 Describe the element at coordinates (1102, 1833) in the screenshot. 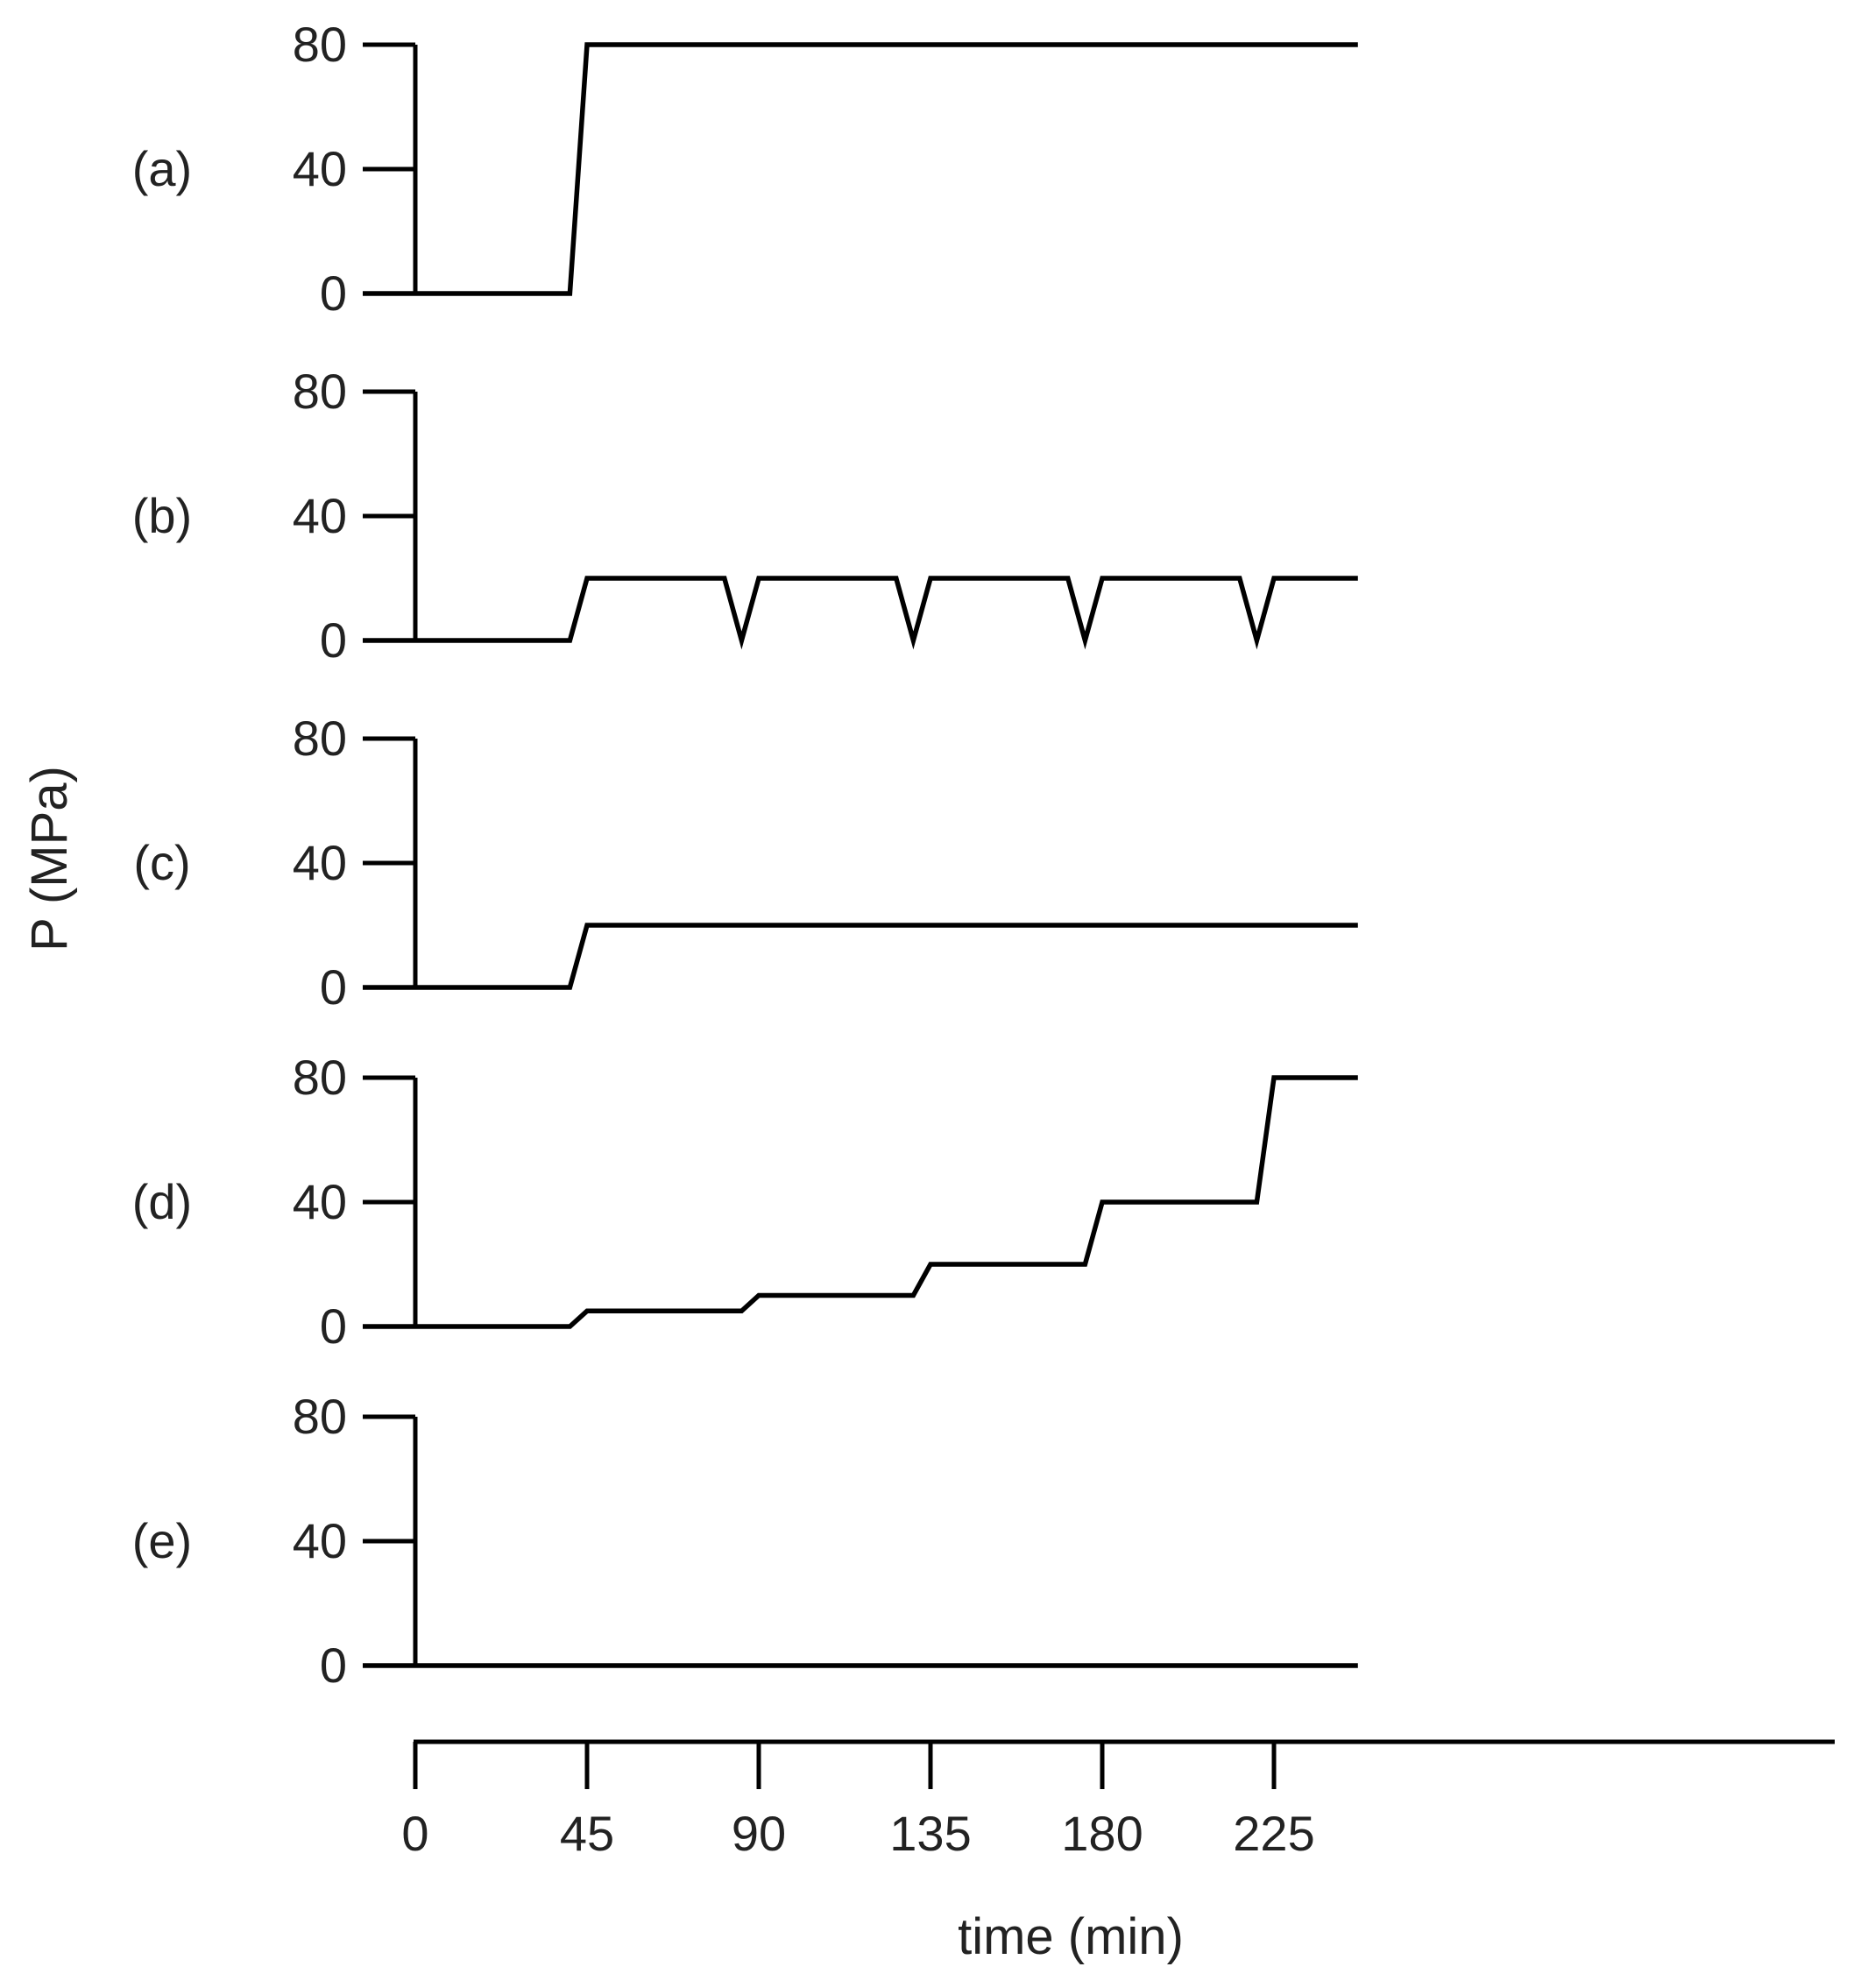

I see `x-tick-label: 180` at that location.